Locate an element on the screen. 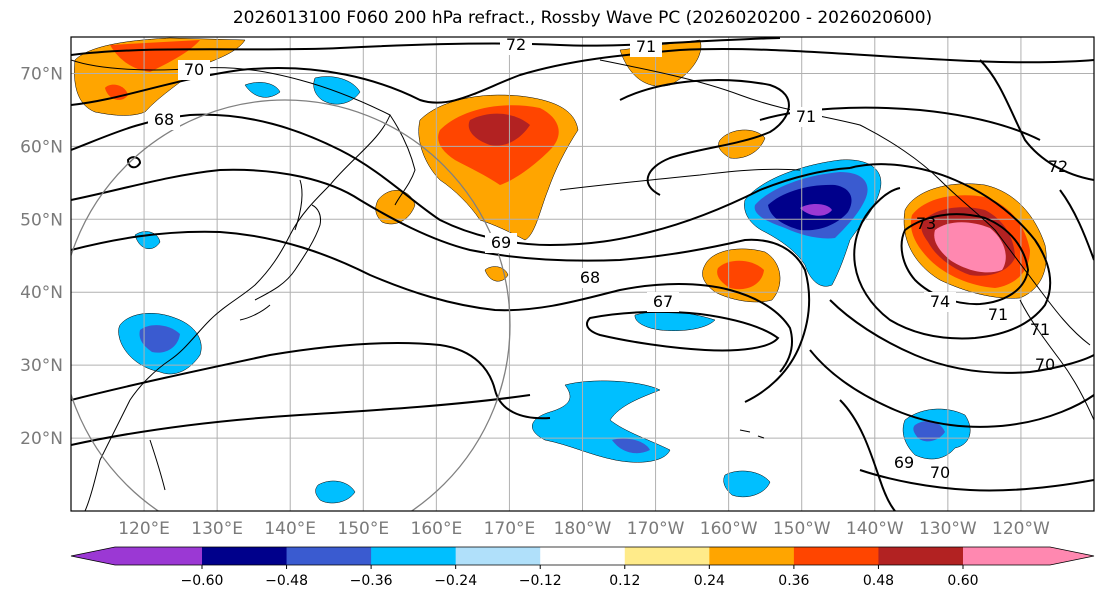 This screenshot has height=604, width=1105. negative-anomaly-southwest-small is located at coordinates (335, 492).